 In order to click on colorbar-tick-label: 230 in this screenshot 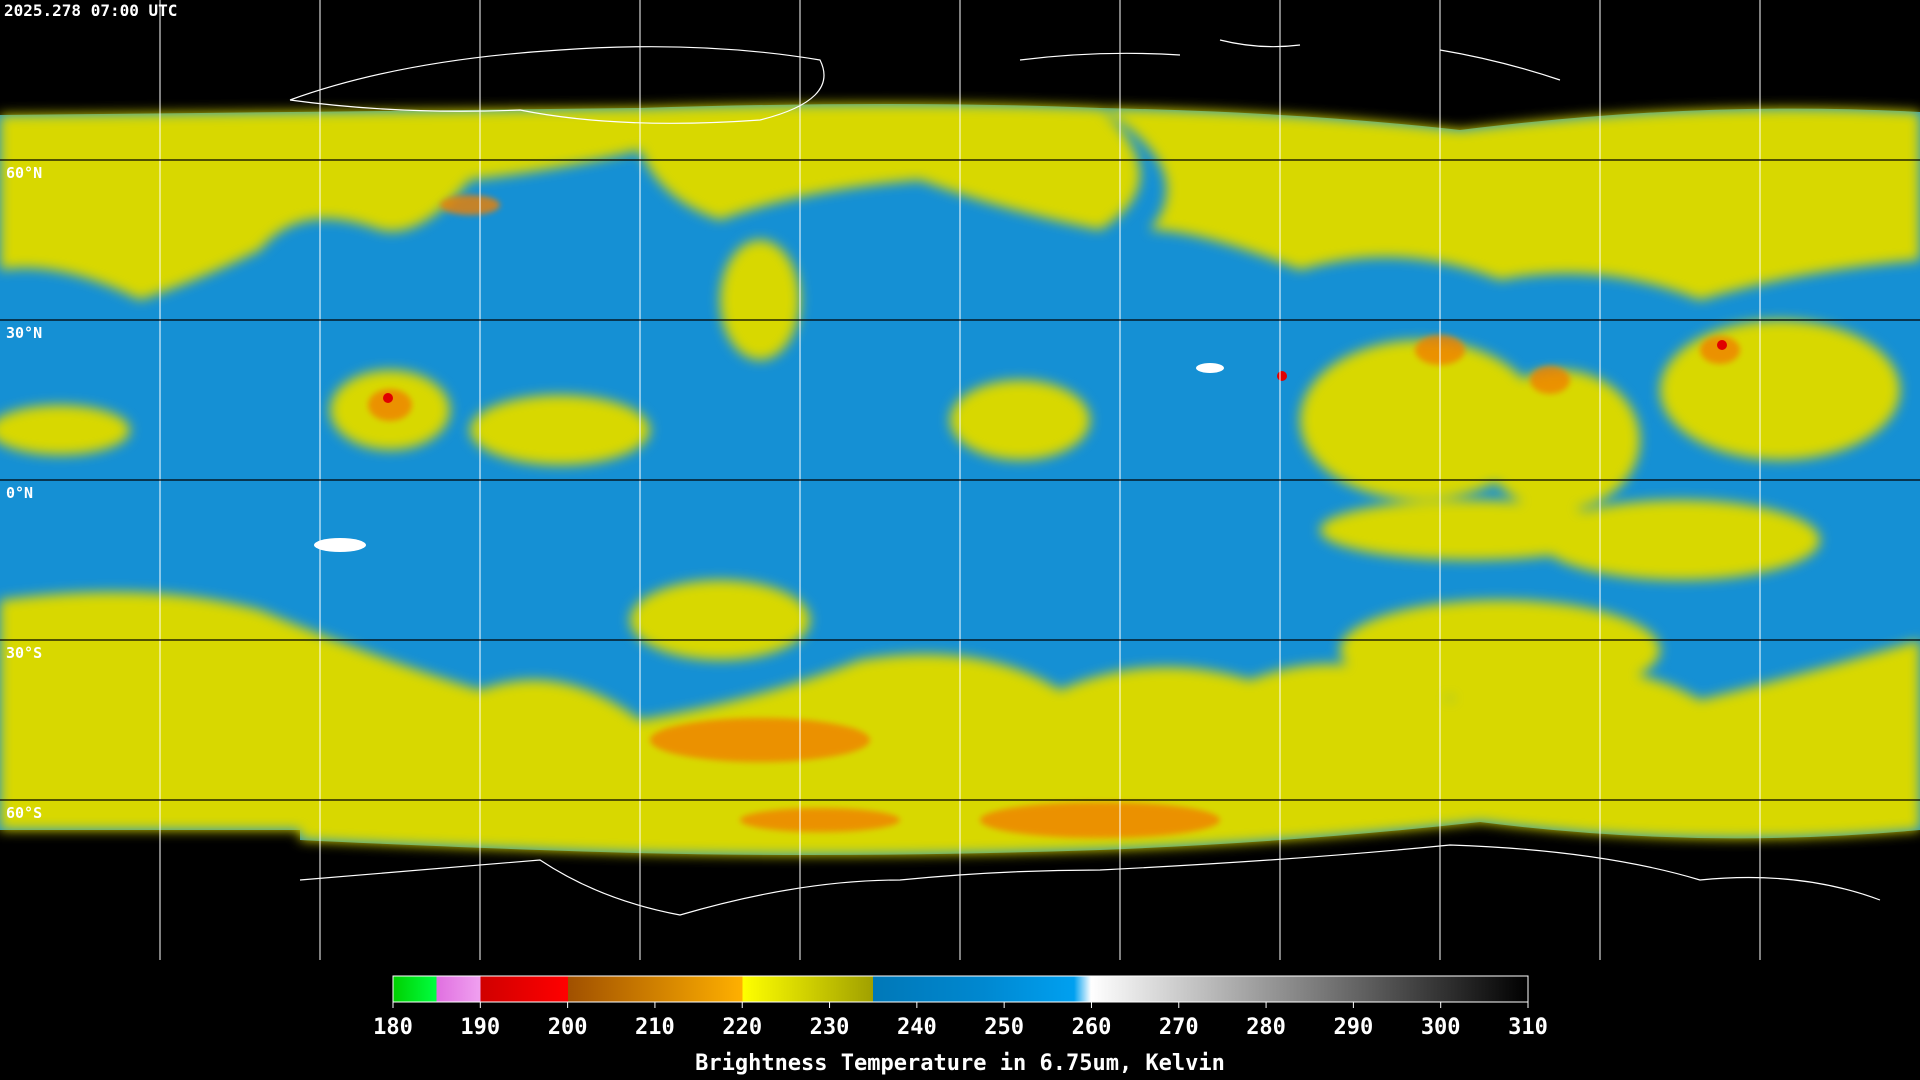, I will do `click(830, 1027)`.